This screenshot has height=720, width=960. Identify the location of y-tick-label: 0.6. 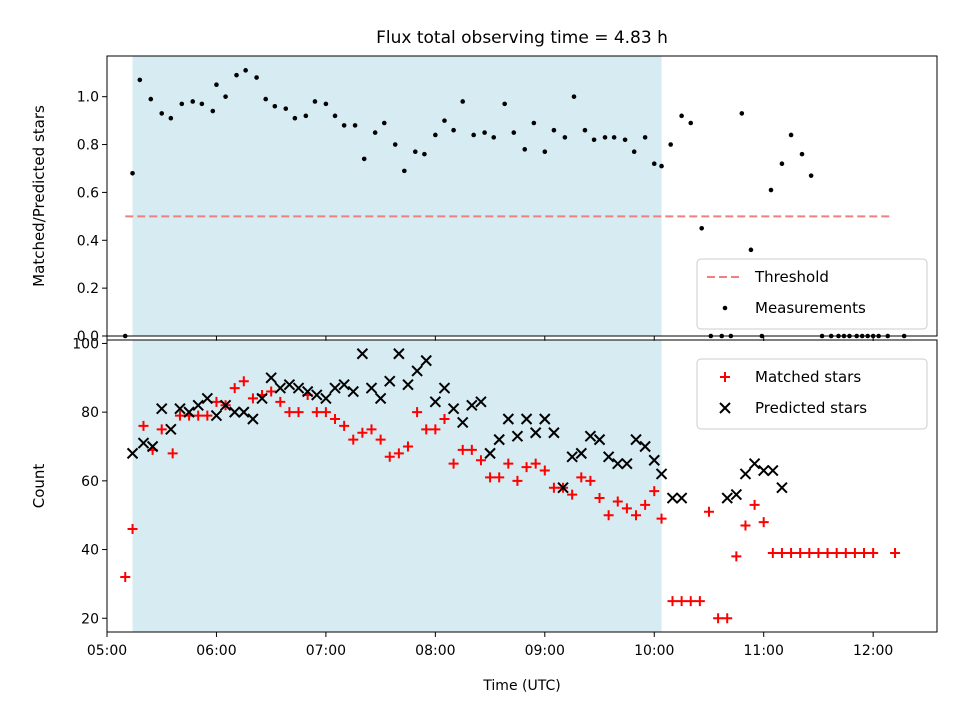
(88, 193).